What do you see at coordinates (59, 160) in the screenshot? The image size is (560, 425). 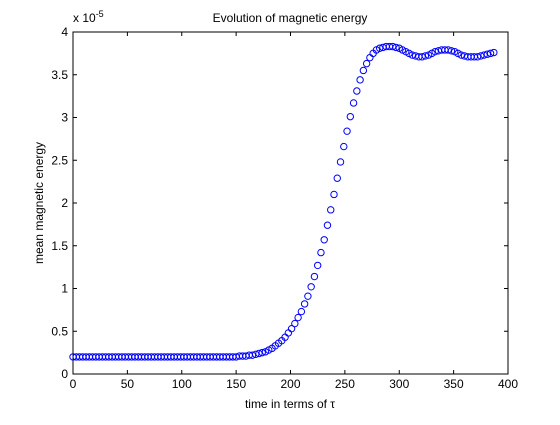 I see `y-tick-label: 2.5` at bounding box center [59, 160].